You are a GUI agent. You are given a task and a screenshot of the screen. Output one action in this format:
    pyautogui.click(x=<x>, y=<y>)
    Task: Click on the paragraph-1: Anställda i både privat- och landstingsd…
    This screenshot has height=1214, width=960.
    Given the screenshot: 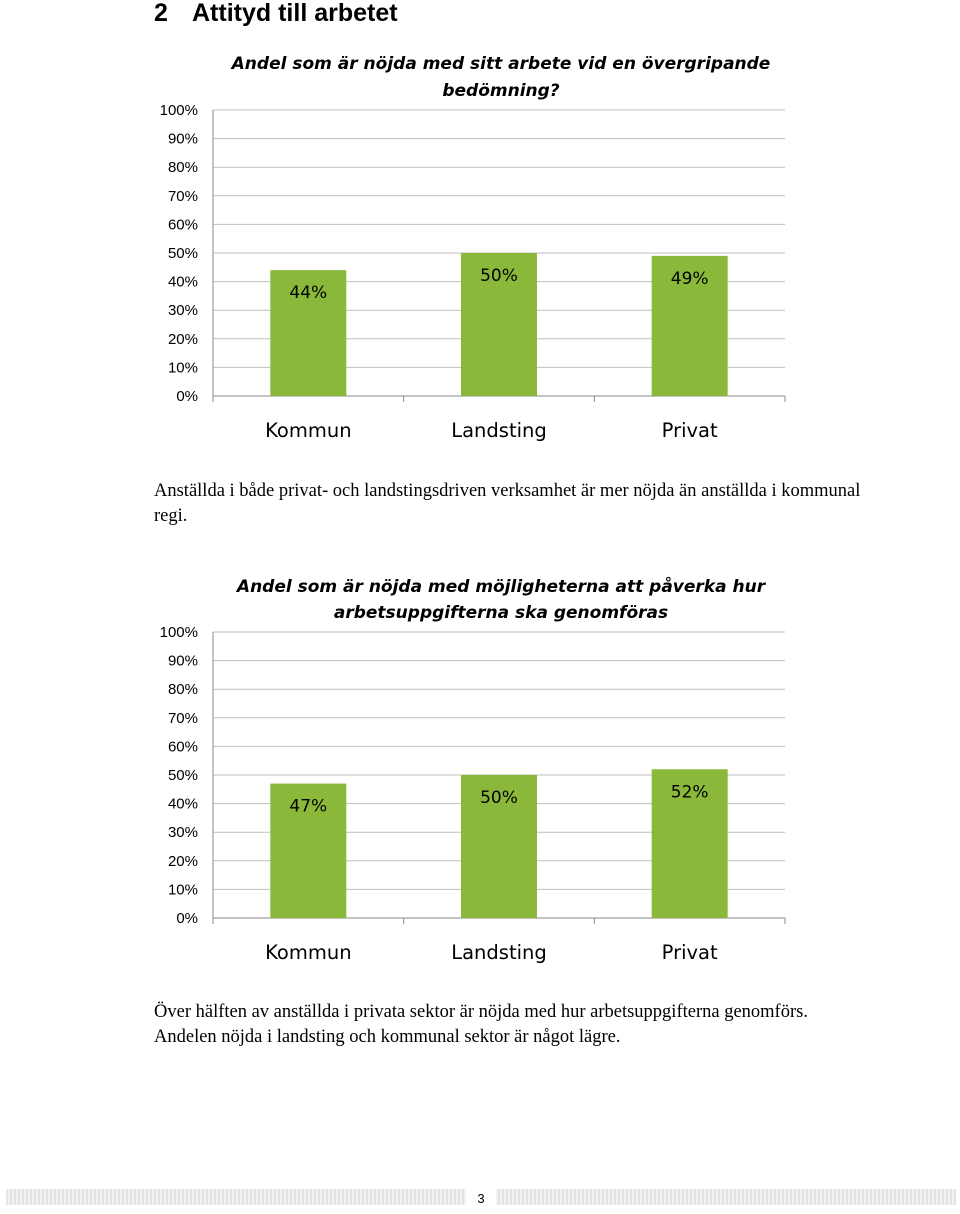 What is the action you would take?
    pyautogui.click(x=507, y=503)
    